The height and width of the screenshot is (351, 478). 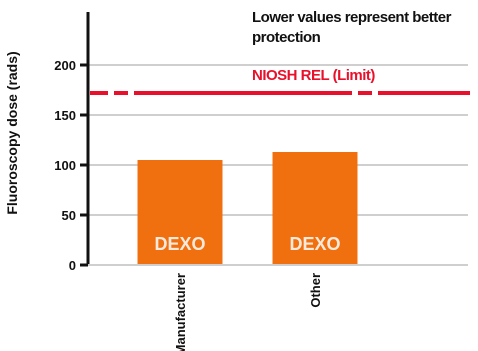 I want to click on reference-line-label: NIOSH REL (Limit), so click(x=313, y=75).